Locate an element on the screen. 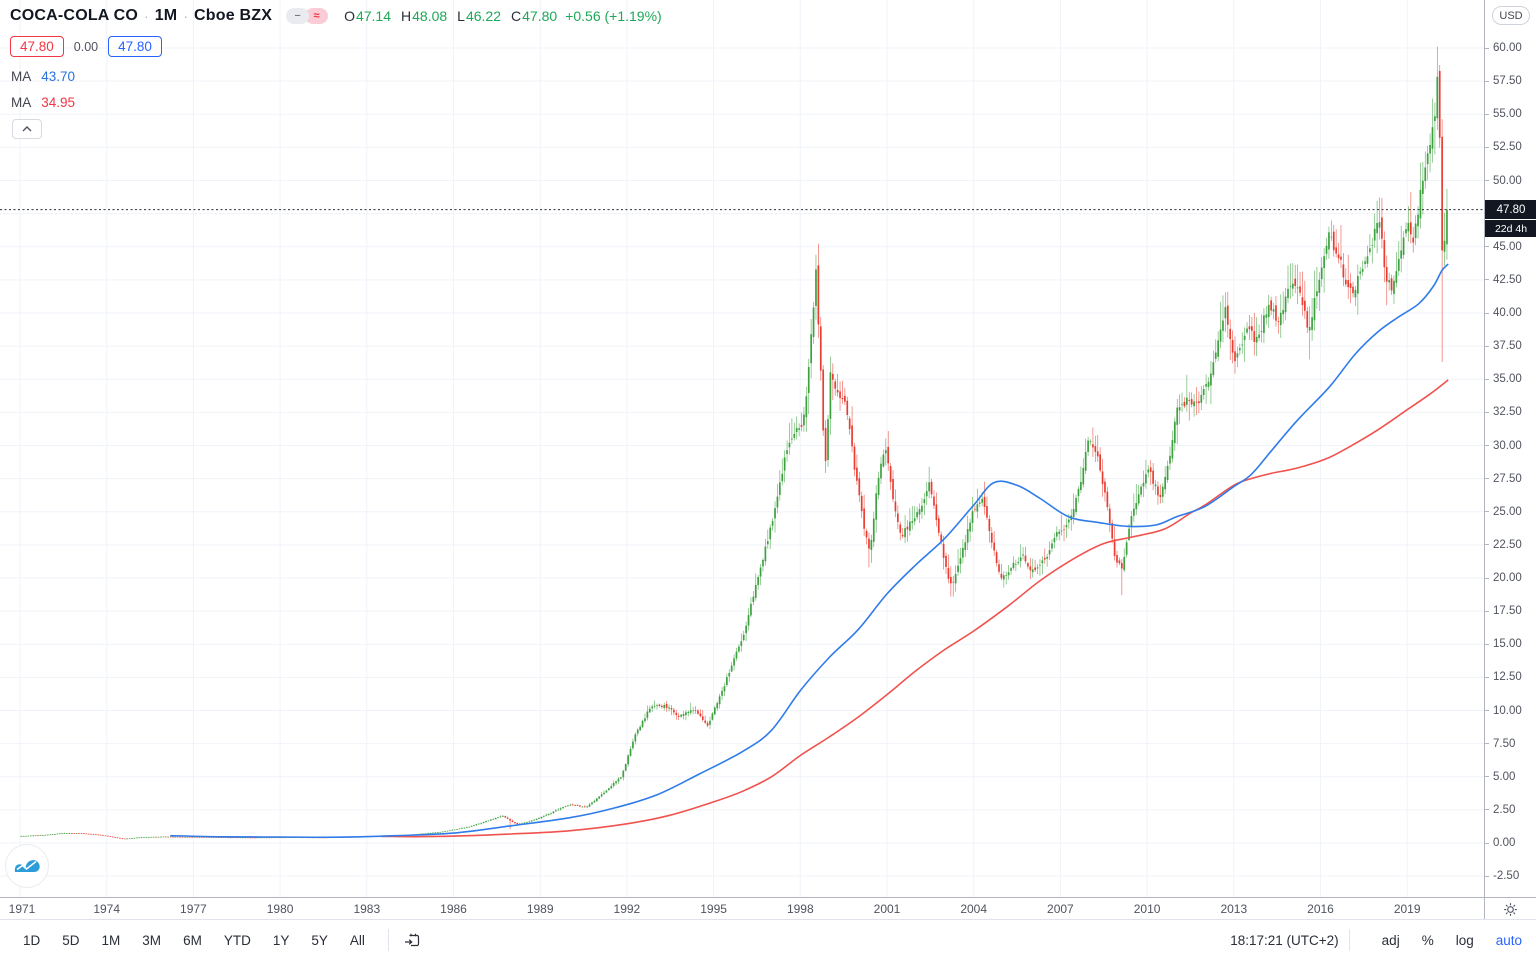  source-toggle-chips: − ≈ is located at coordinates (307, 16).